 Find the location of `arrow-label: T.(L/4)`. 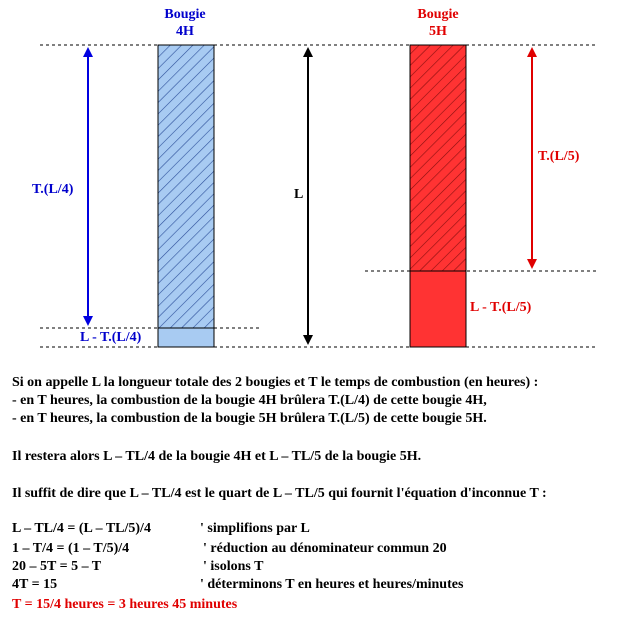

arrow-label: T.(L/4) is located at coordinates (53, 189).